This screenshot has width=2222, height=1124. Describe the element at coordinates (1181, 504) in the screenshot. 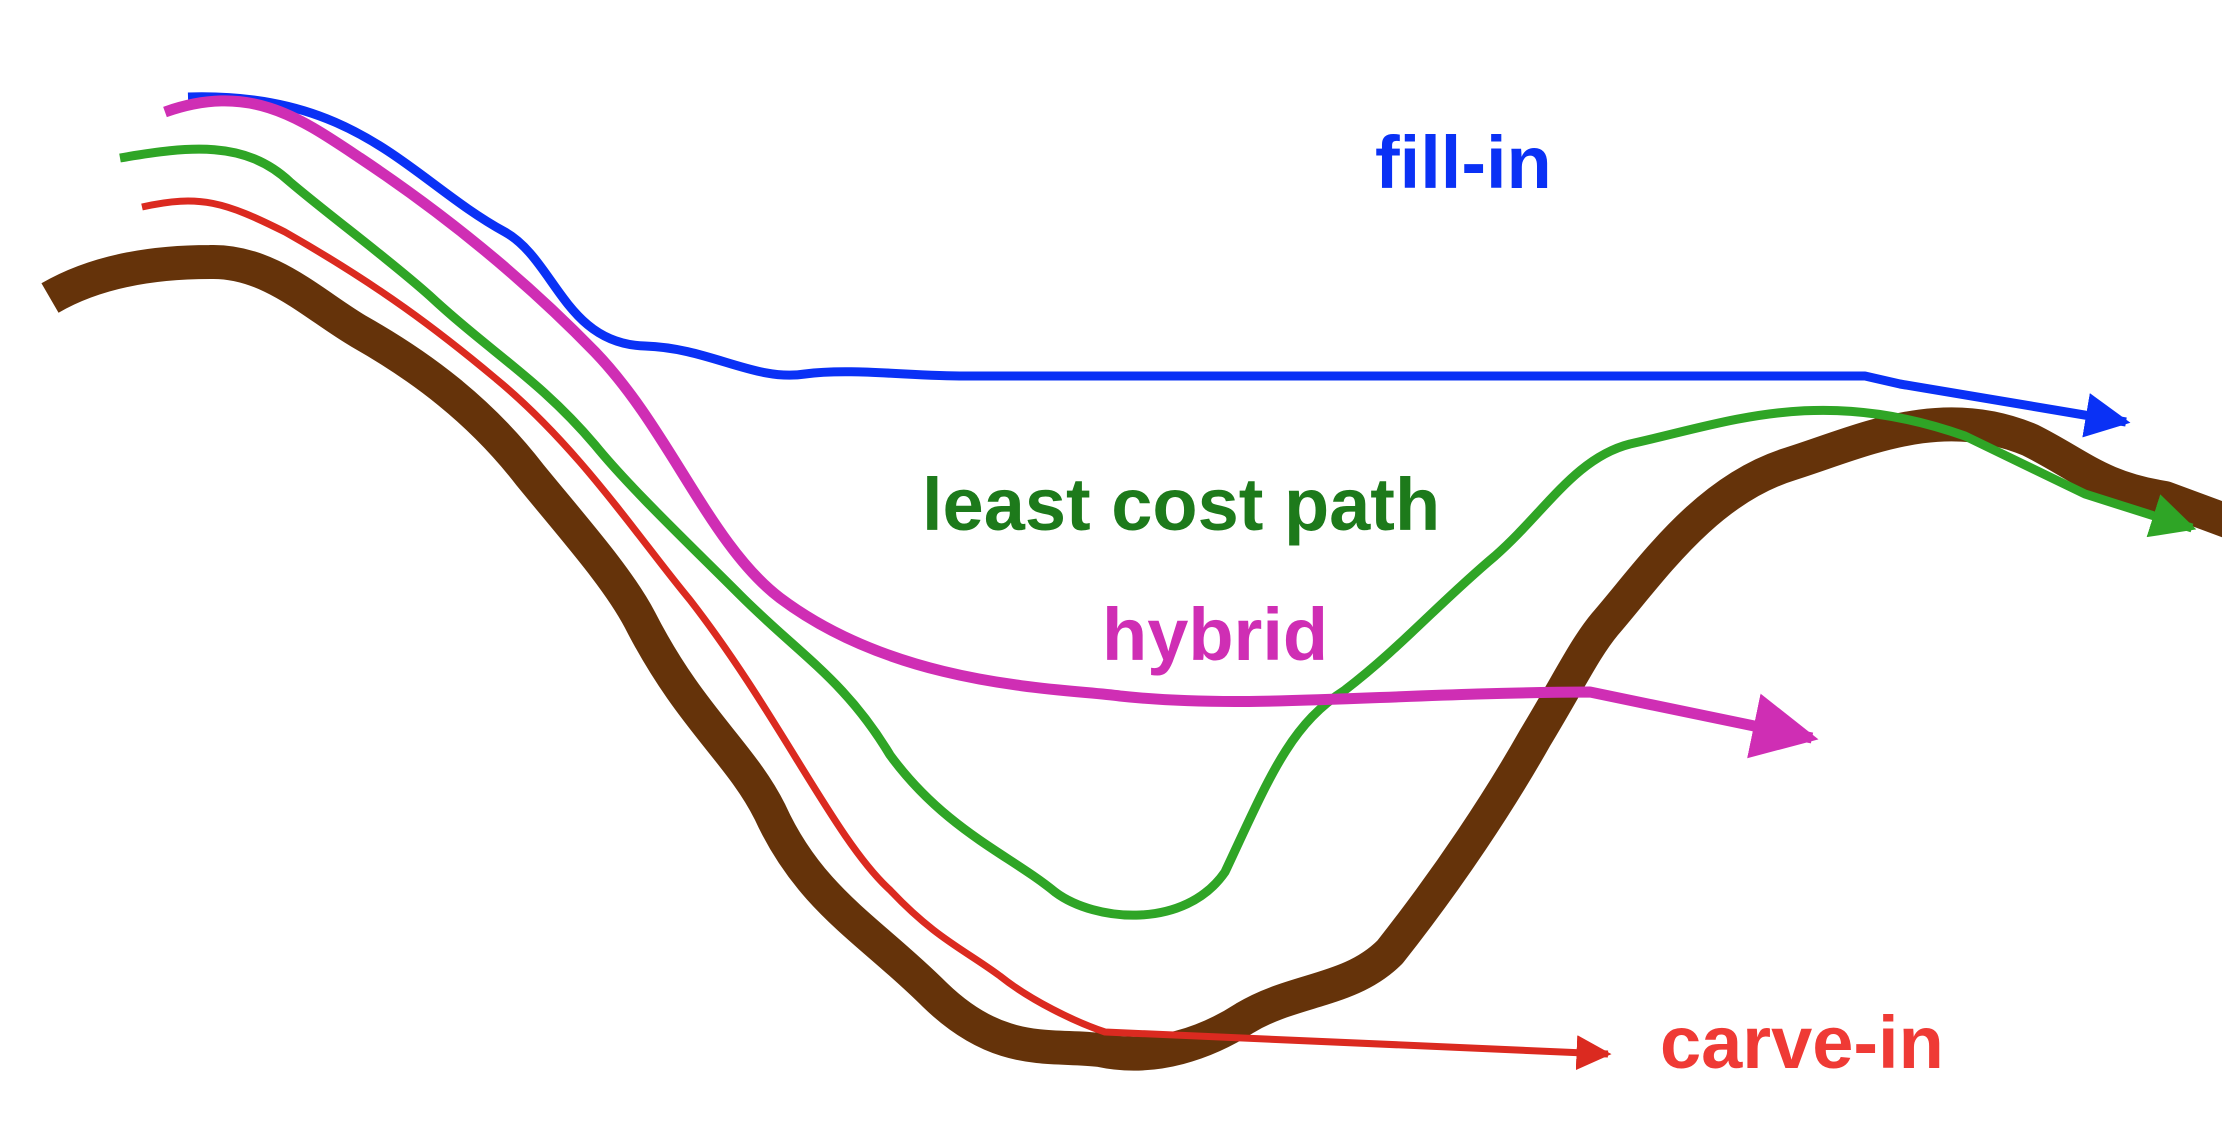

I see `least-cost-path-label: least cost path` at that location.